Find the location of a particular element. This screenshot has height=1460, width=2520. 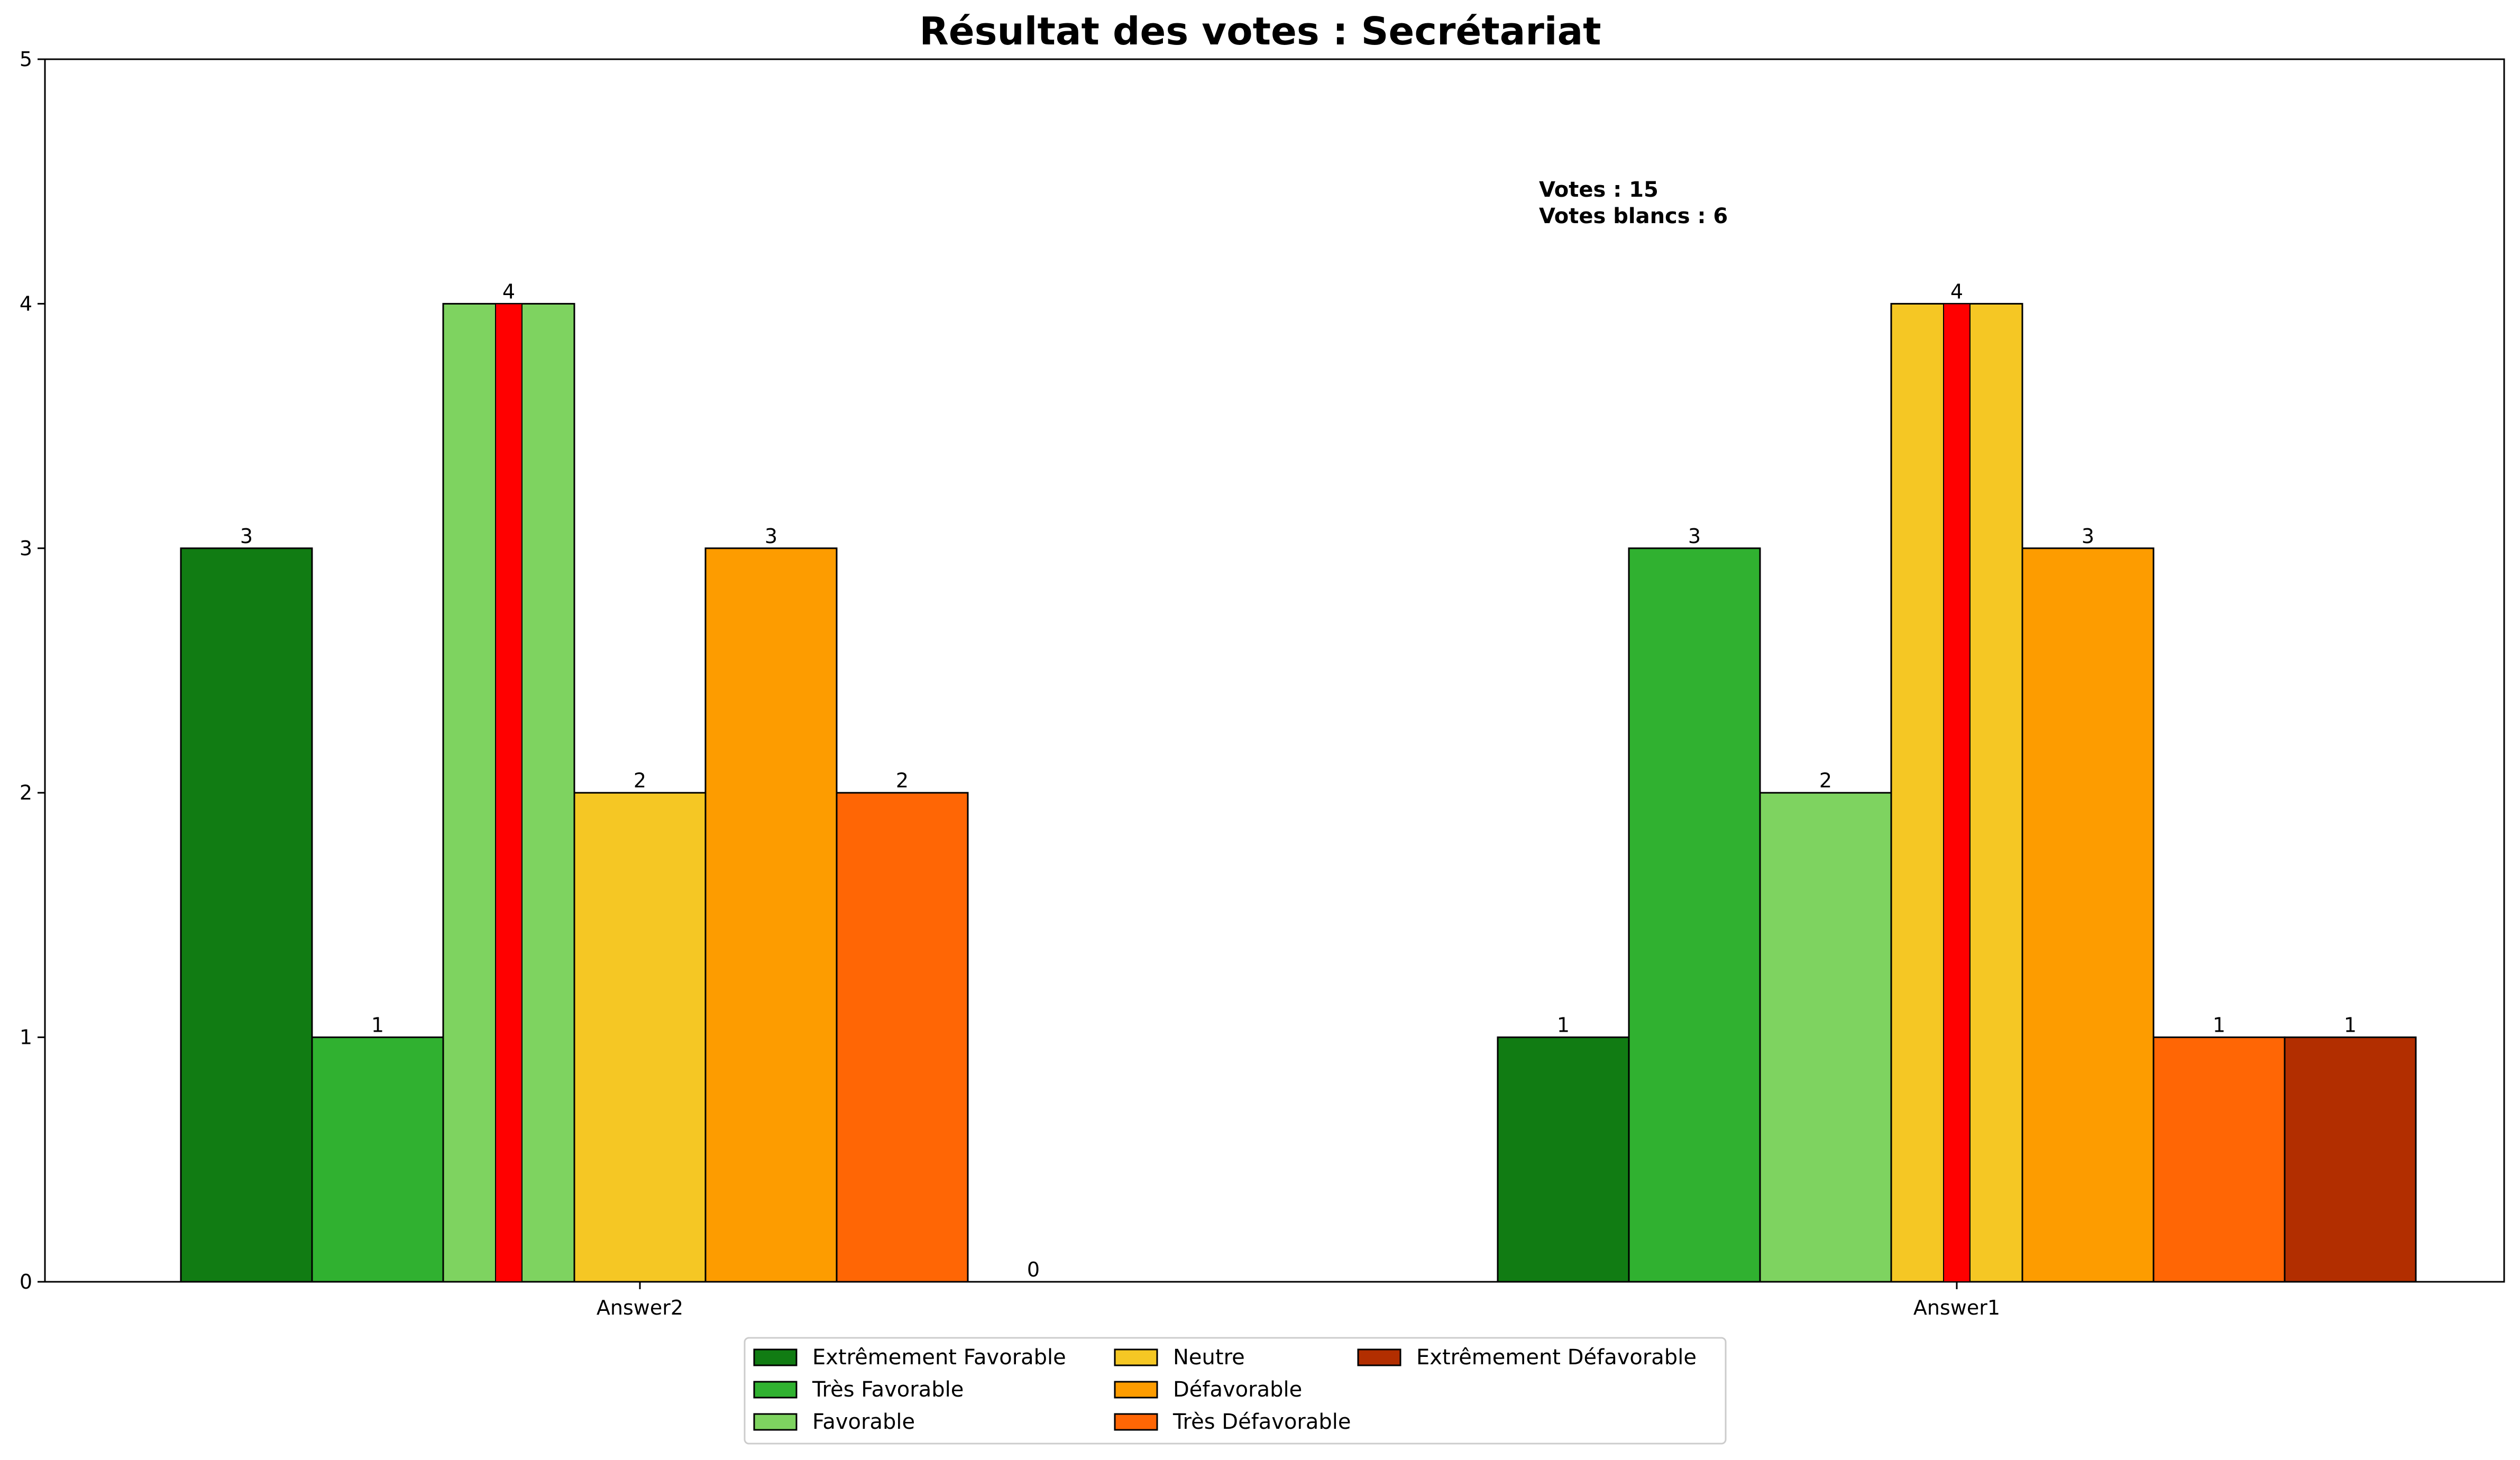

data-label: 0 is located at coordinates (1033, 1269).